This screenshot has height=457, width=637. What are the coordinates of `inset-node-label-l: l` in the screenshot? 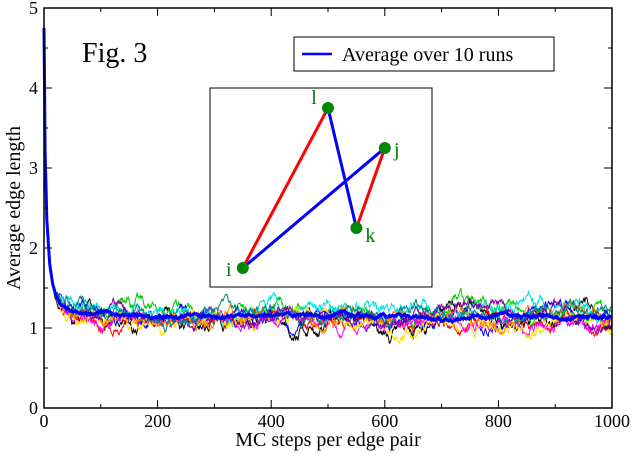 It's located at (314, 98).